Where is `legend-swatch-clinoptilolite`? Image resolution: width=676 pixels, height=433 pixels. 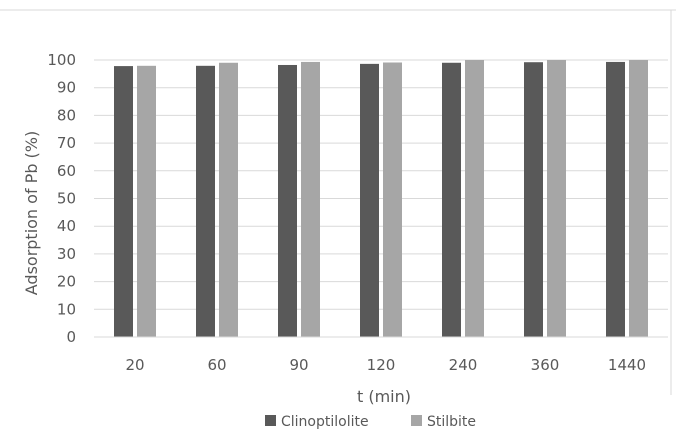 legend-swatch-clinoptilolite is located at coordinates (270, 420).